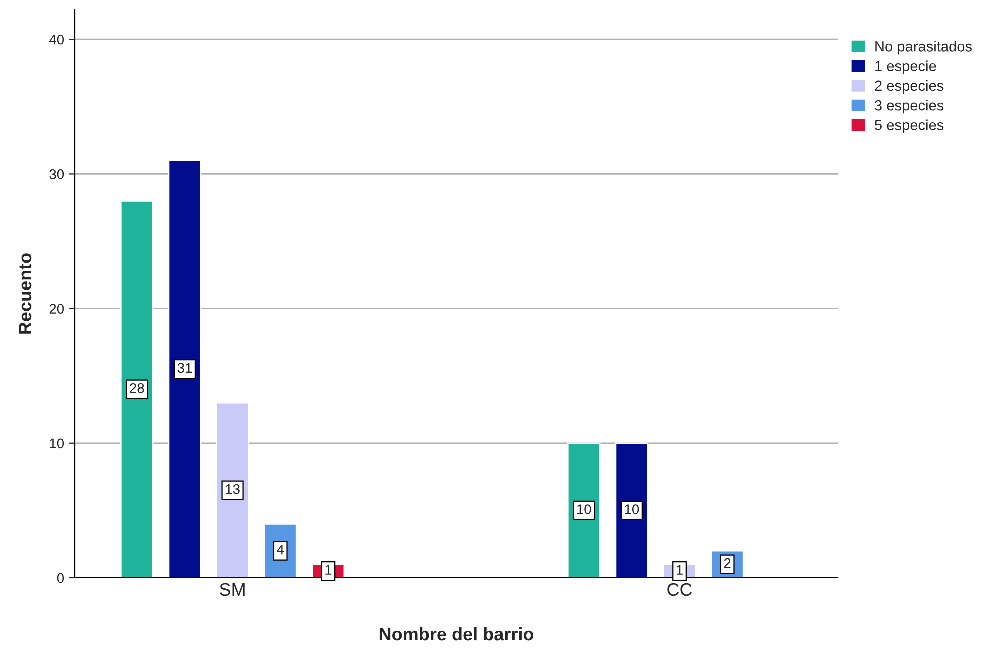 The image size is (986, 653). Describe the element at coordinates (727, 563) in the screenshot. I see `data-label: 2` at that location.